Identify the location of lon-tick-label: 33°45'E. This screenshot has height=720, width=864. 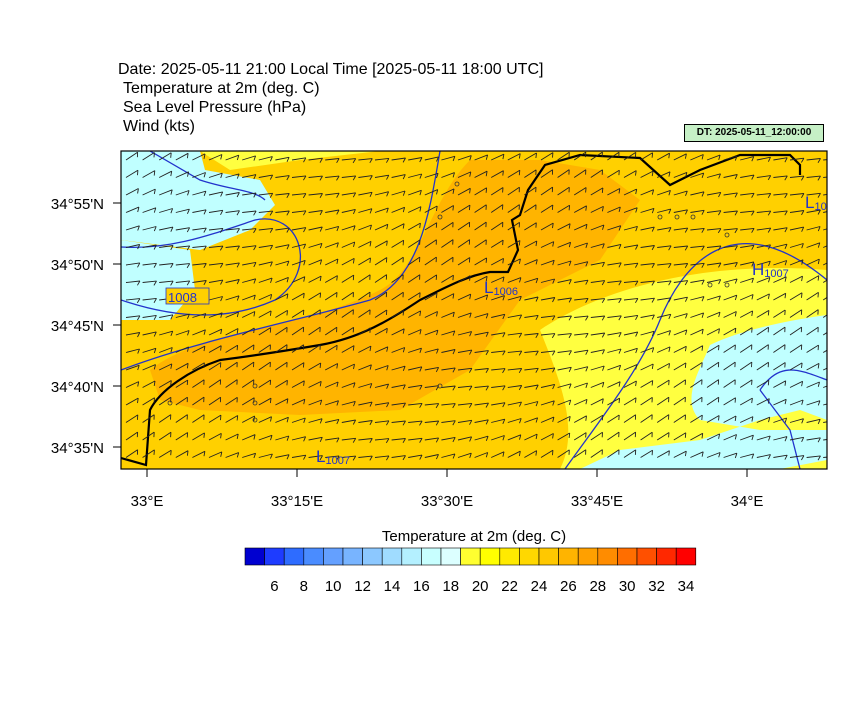
(597, 501).